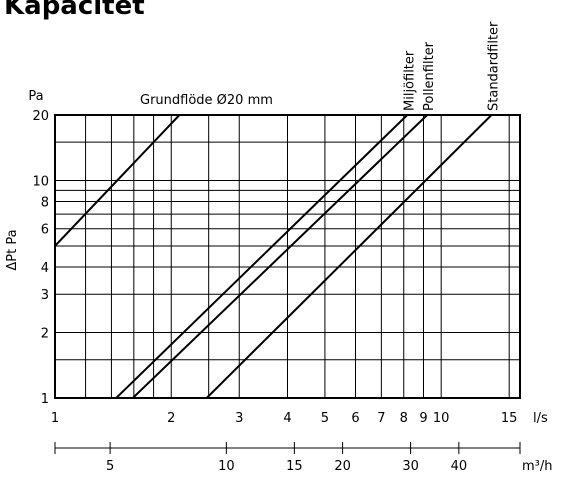  I want to click on x-tick-label: 9, so click(423, 418).